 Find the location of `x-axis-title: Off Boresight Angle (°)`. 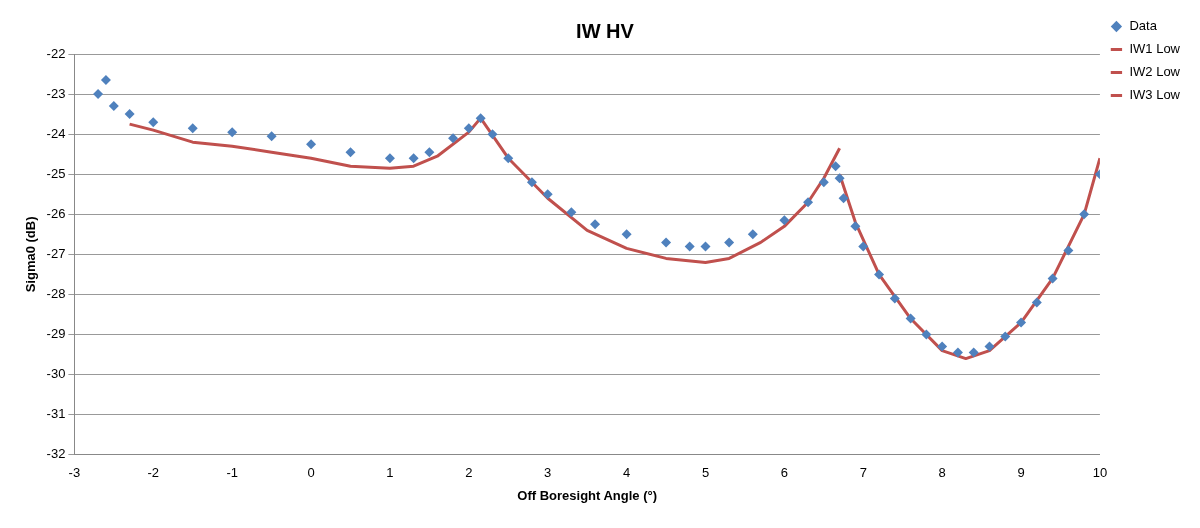

x-axis-title: Off Boresight Angle (°) is located at coordinates (587, 495).